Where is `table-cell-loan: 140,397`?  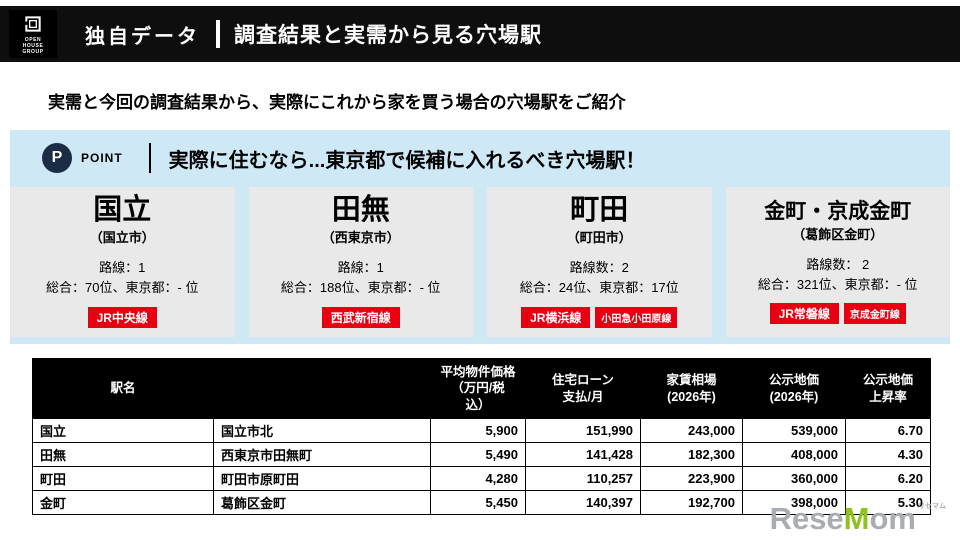 table-cell-loan: 140,397 is located at coordinates (583, 502).